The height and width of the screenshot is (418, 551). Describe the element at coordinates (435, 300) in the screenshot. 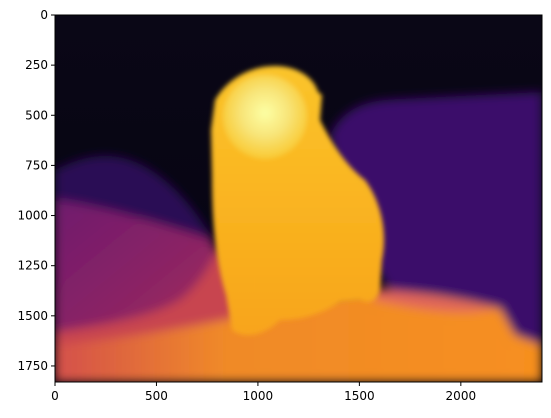

I see `region-ramp` at that location.